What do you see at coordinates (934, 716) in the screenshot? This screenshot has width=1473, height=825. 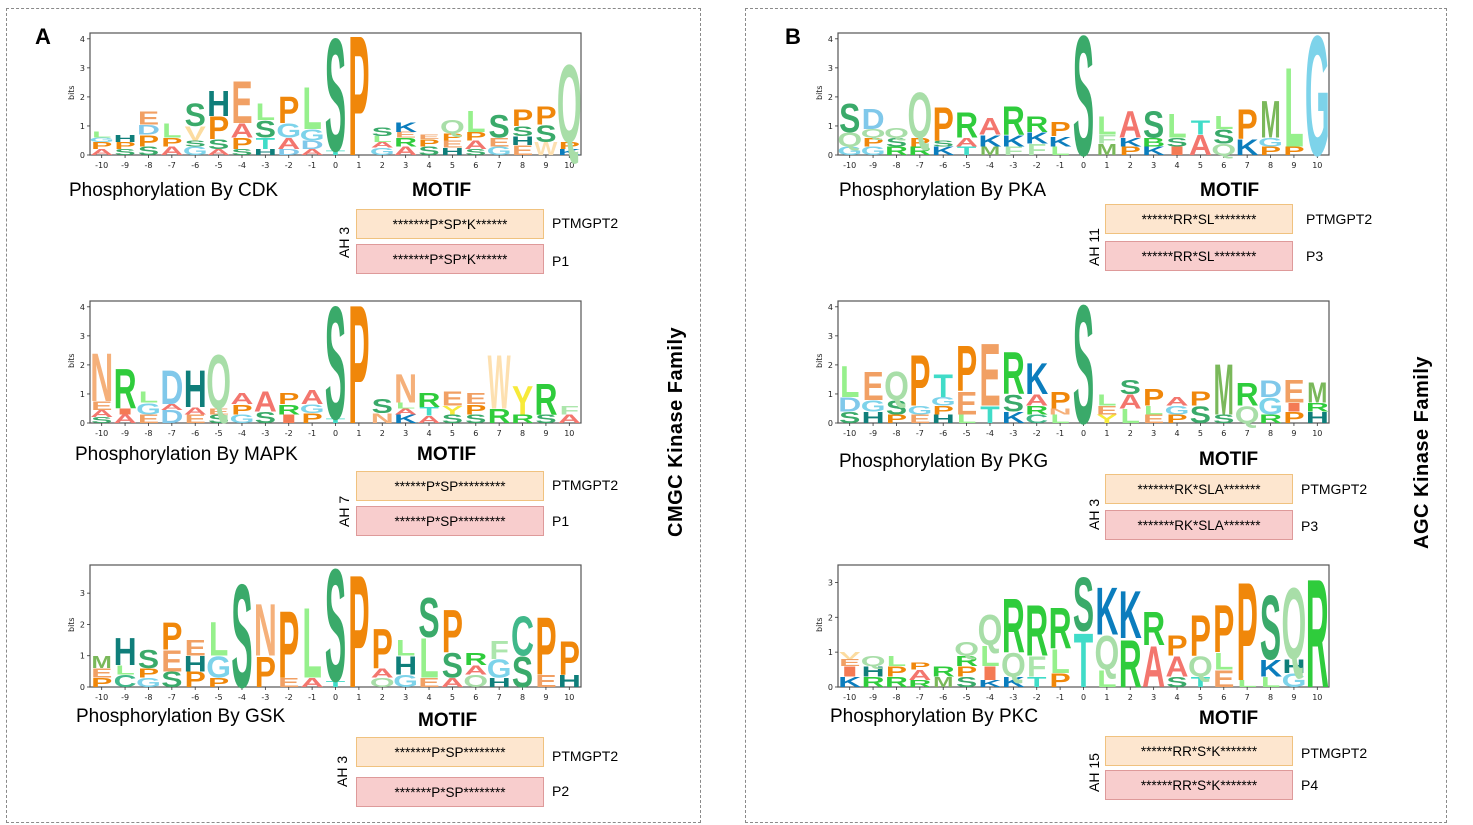 I see `caption-pkc: Phosphorylation By PKC` at bounding box center [934, 716].